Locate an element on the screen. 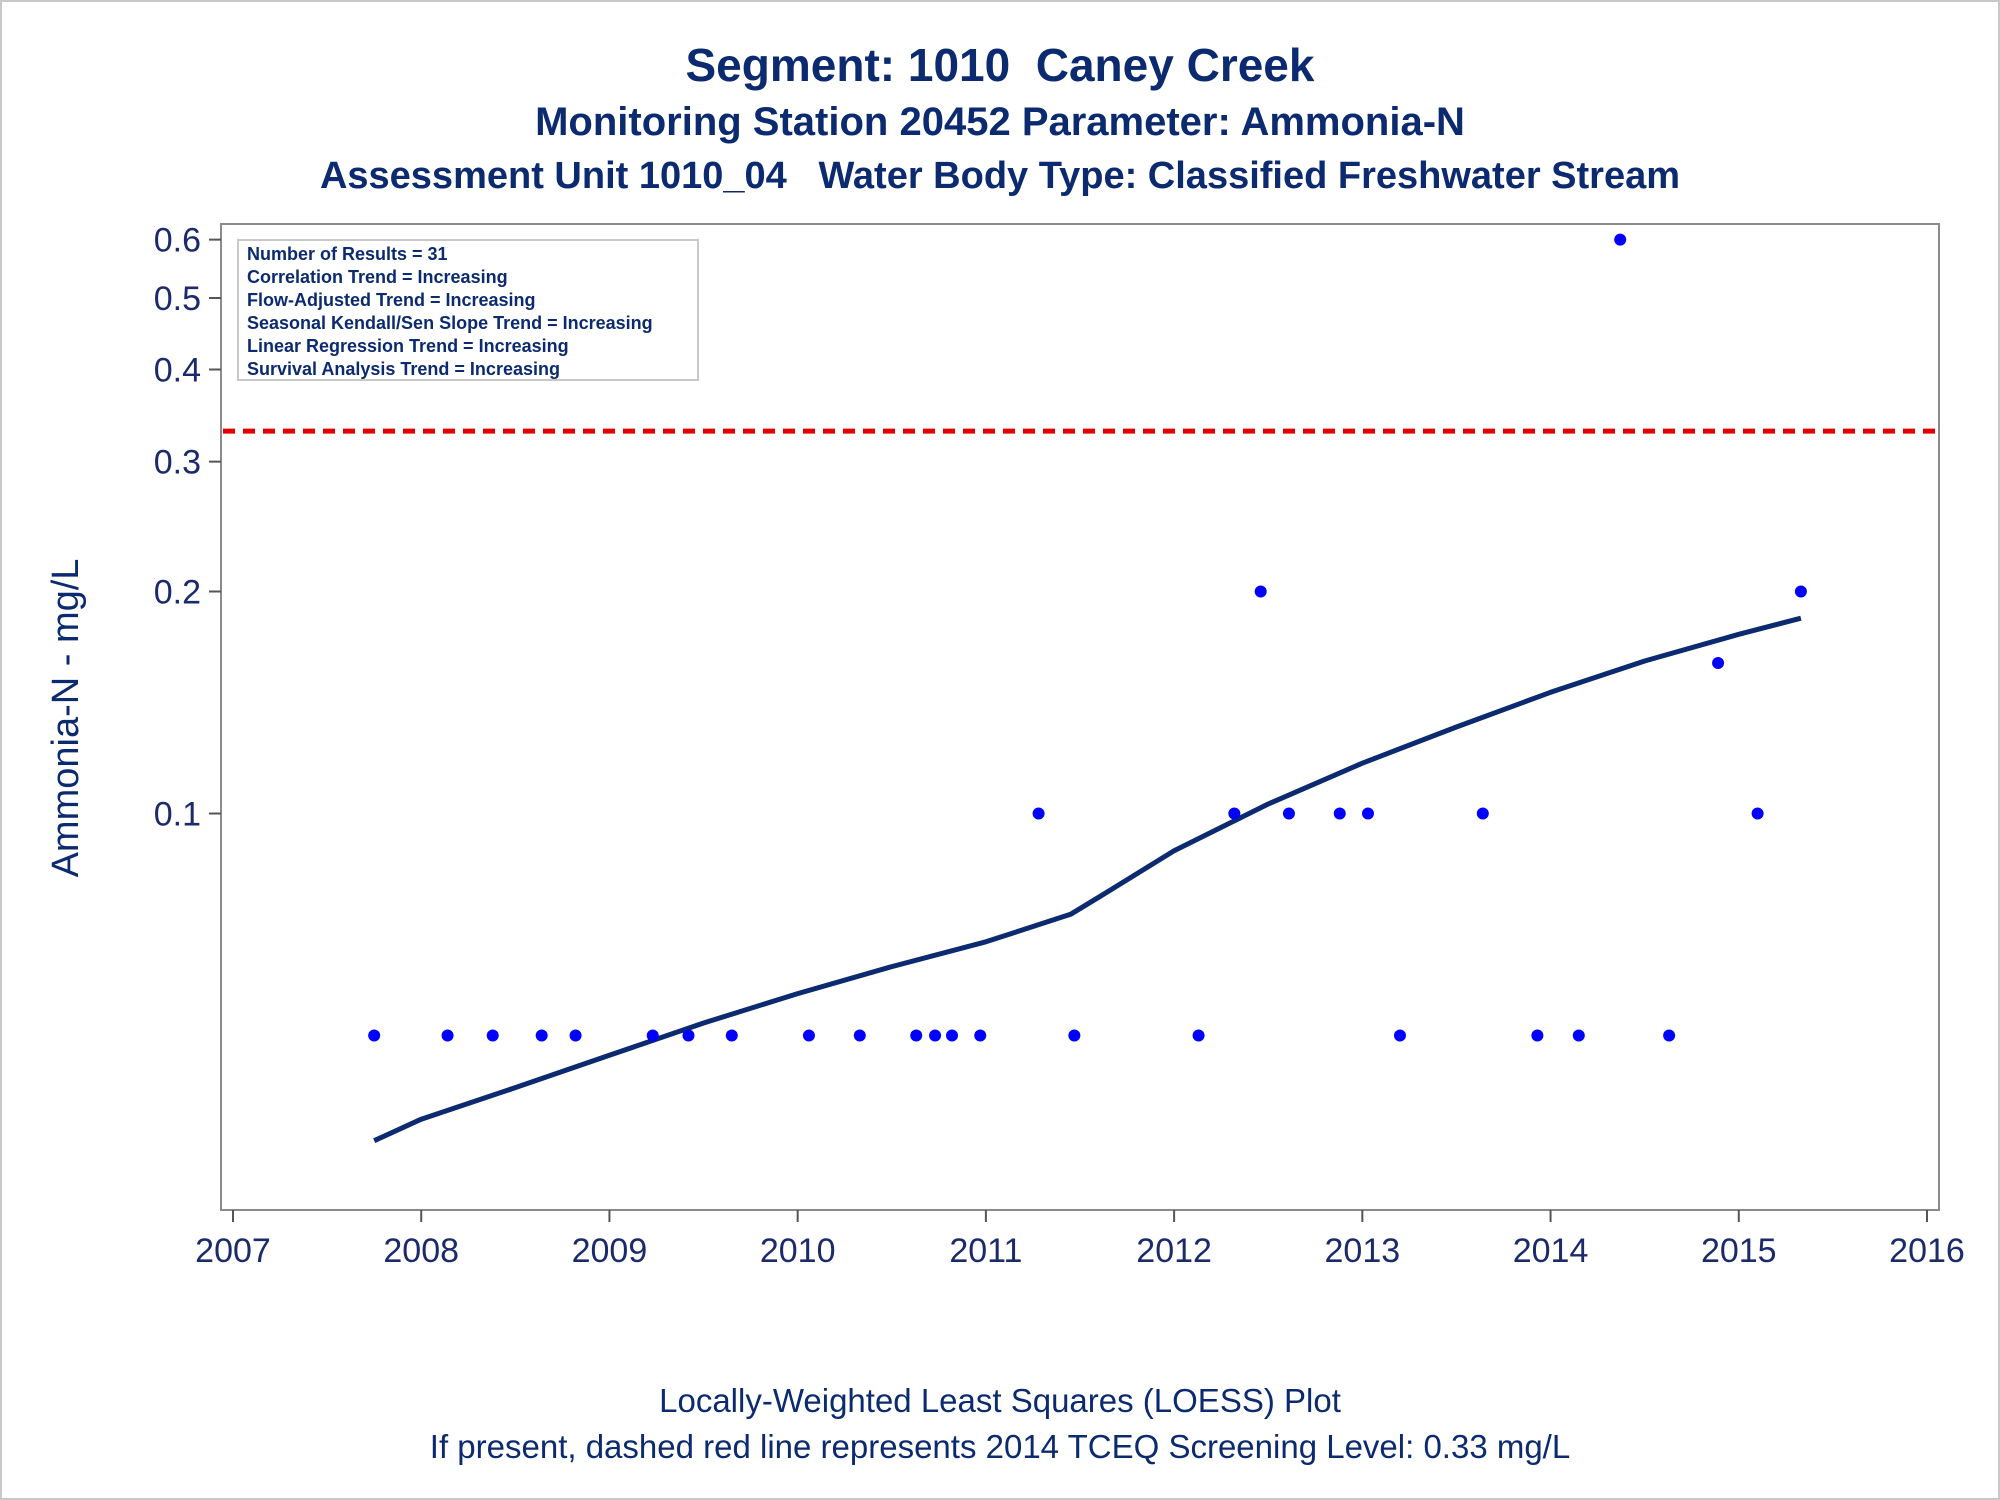  y-tick-label: 0.2 is located at coordinates (177, 593).